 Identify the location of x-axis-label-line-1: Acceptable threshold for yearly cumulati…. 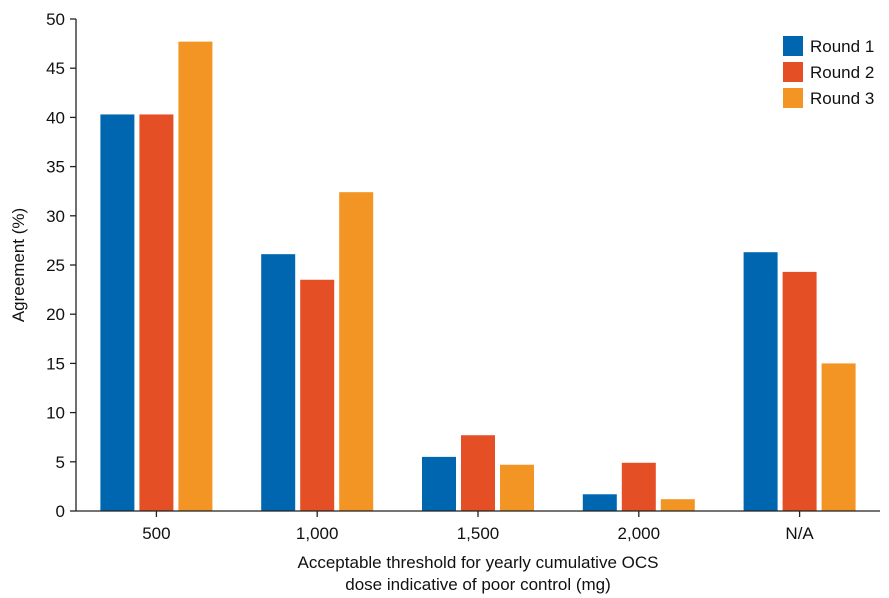
(478, 562).